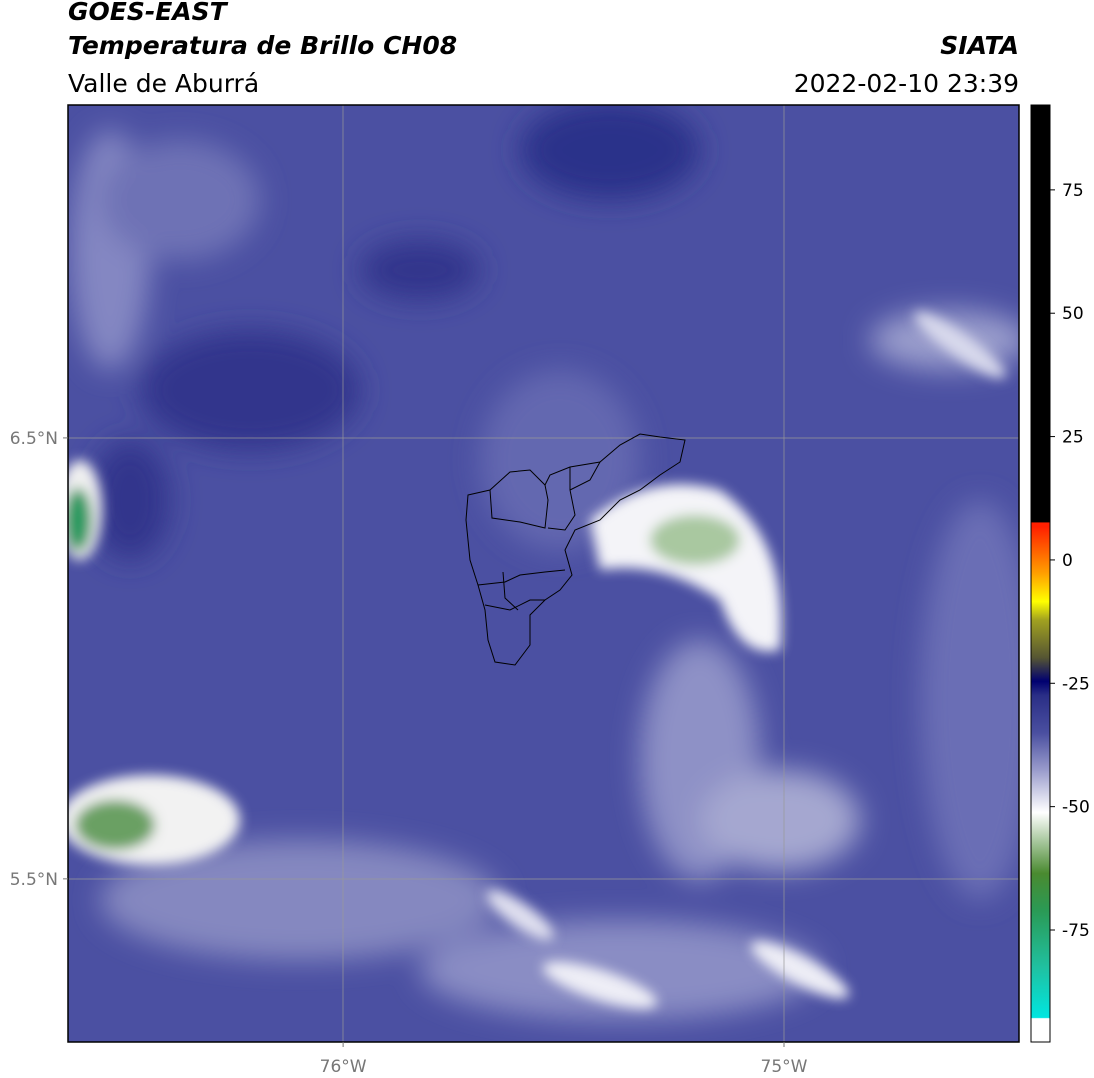  I want to click on x-tick-label: 75°W, so click(784, 1067).